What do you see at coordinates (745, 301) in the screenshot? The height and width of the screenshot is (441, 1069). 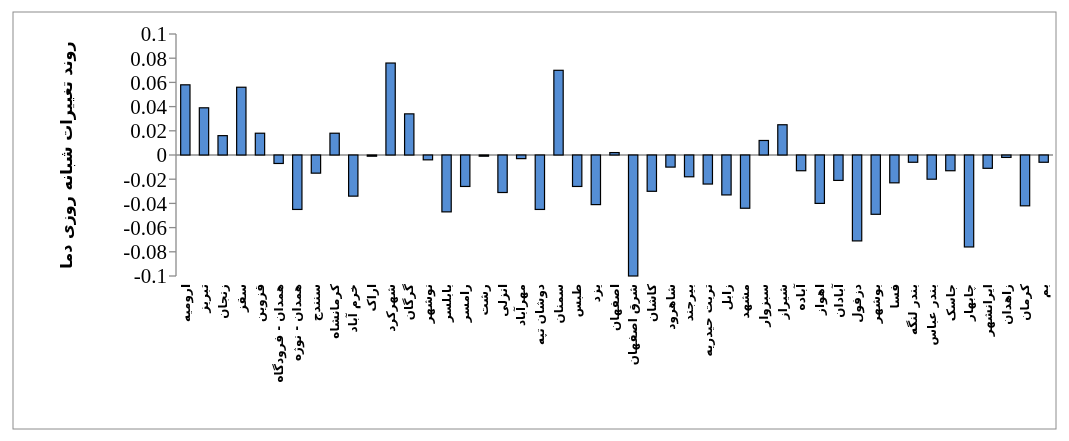 I see `x-tick-label: مشهد` at bounding box center [745, 301].